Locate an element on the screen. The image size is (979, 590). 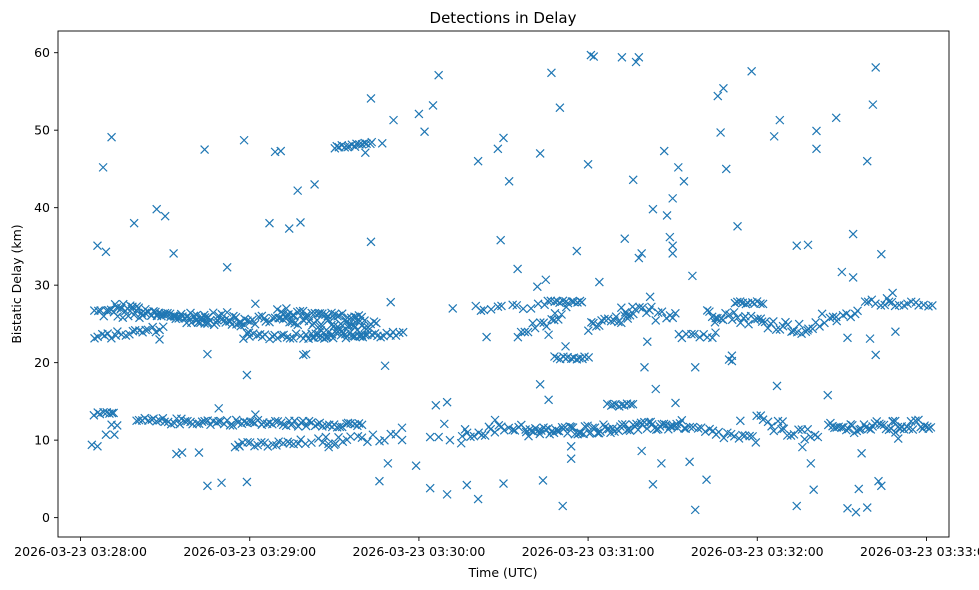
y-tick-label: 20 is located at coordinates (42, 362).